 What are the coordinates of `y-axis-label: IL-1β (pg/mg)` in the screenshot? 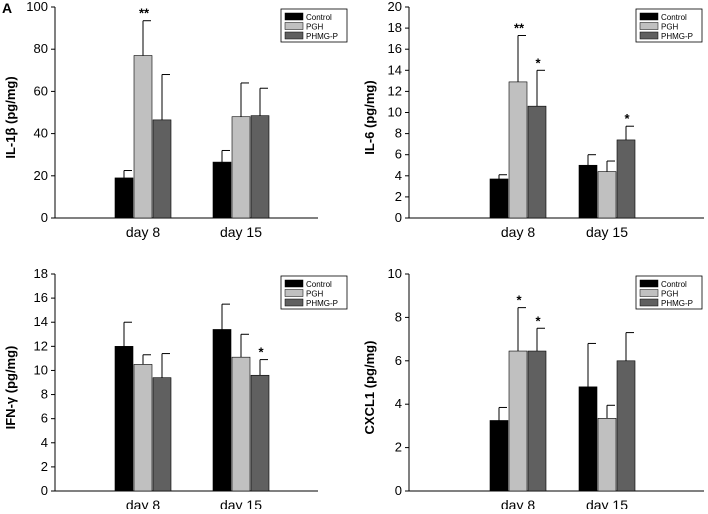 It's located at (10, 117).